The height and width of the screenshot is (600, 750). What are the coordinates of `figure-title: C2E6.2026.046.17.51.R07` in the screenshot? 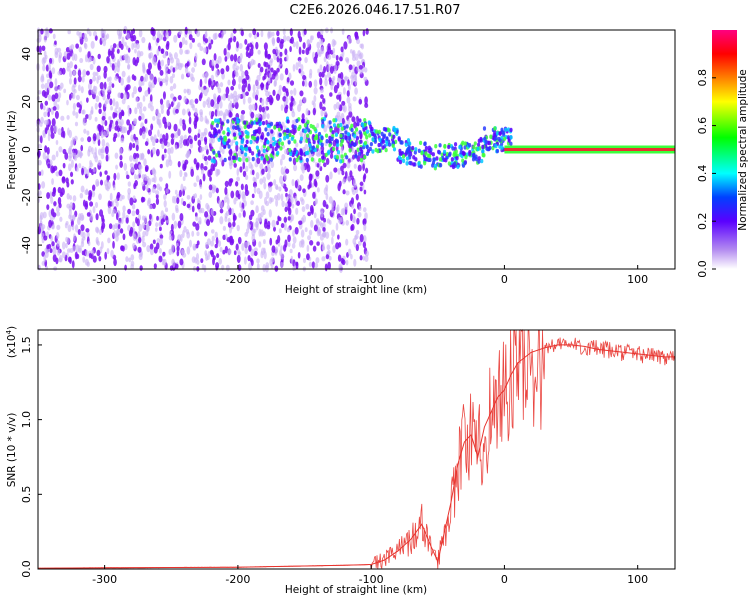 It's located at (374, 10).